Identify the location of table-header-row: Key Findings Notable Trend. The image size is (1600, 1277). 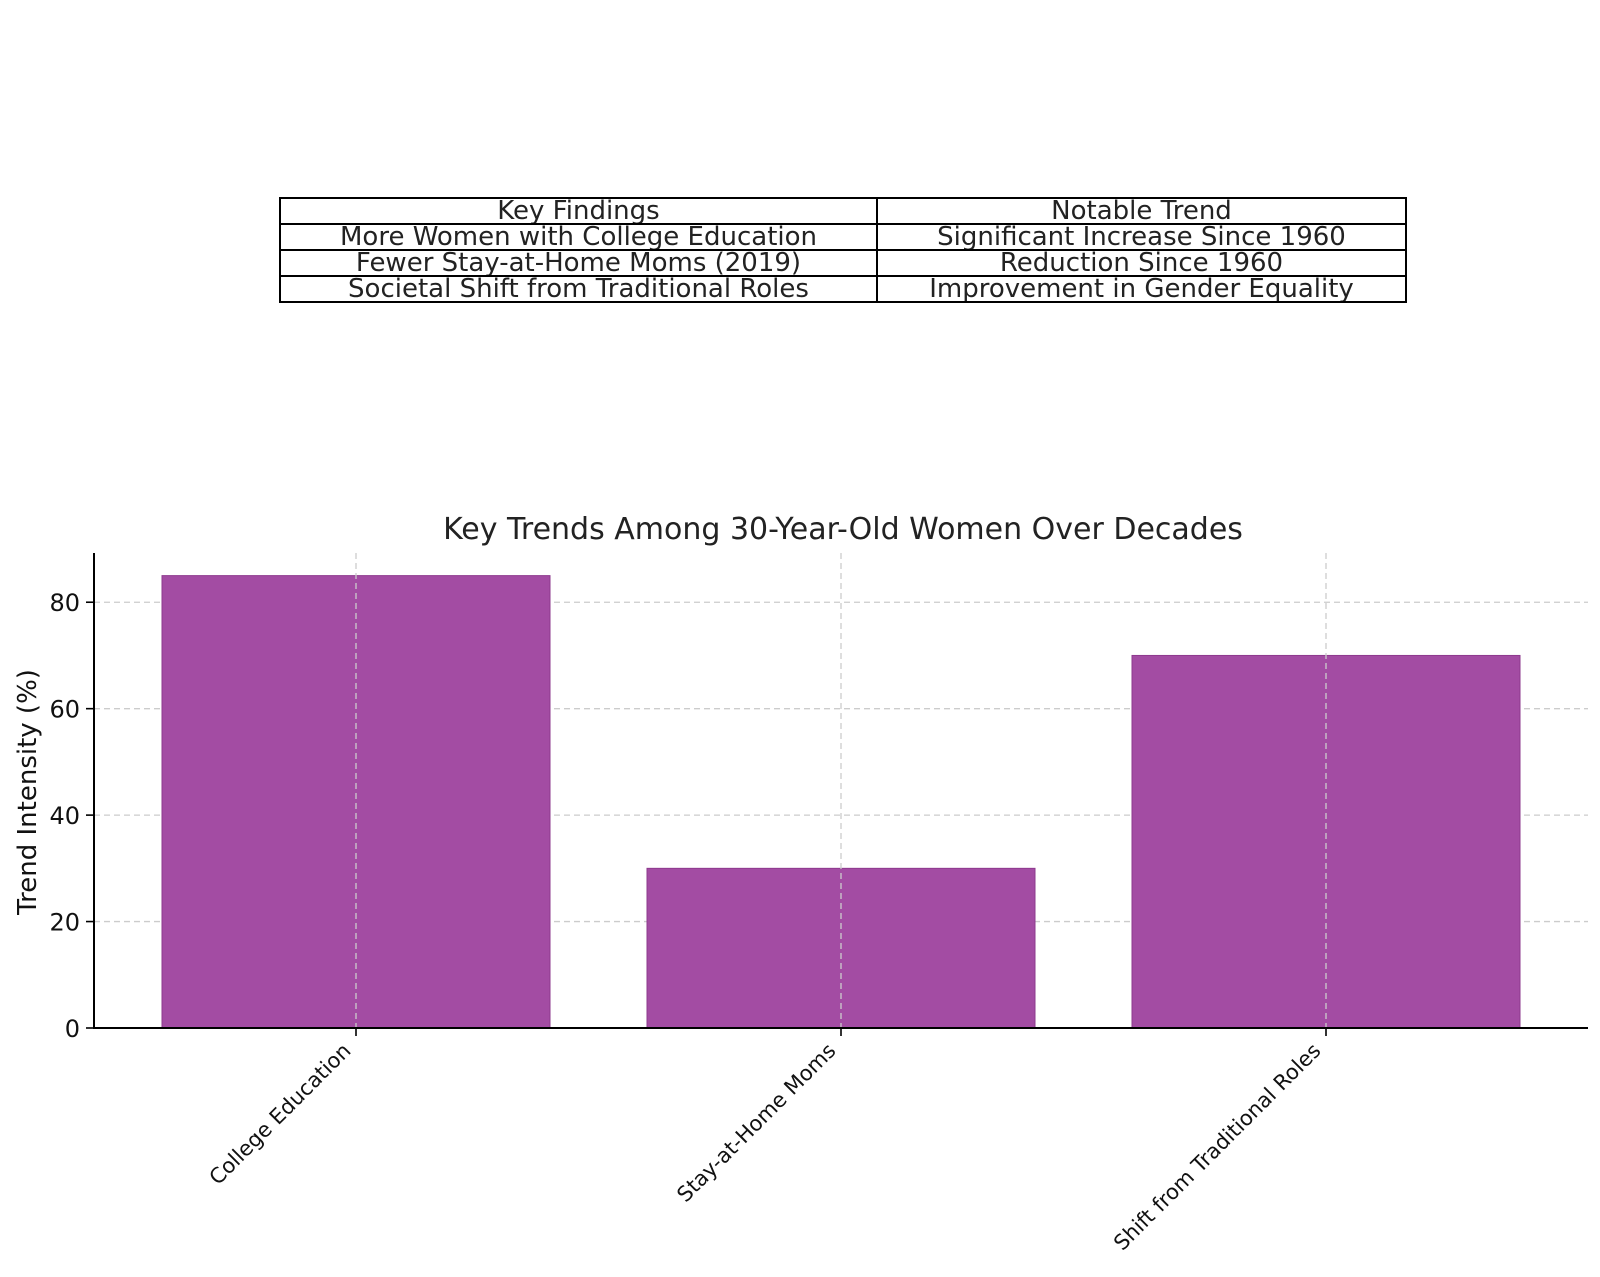
(843, 211).